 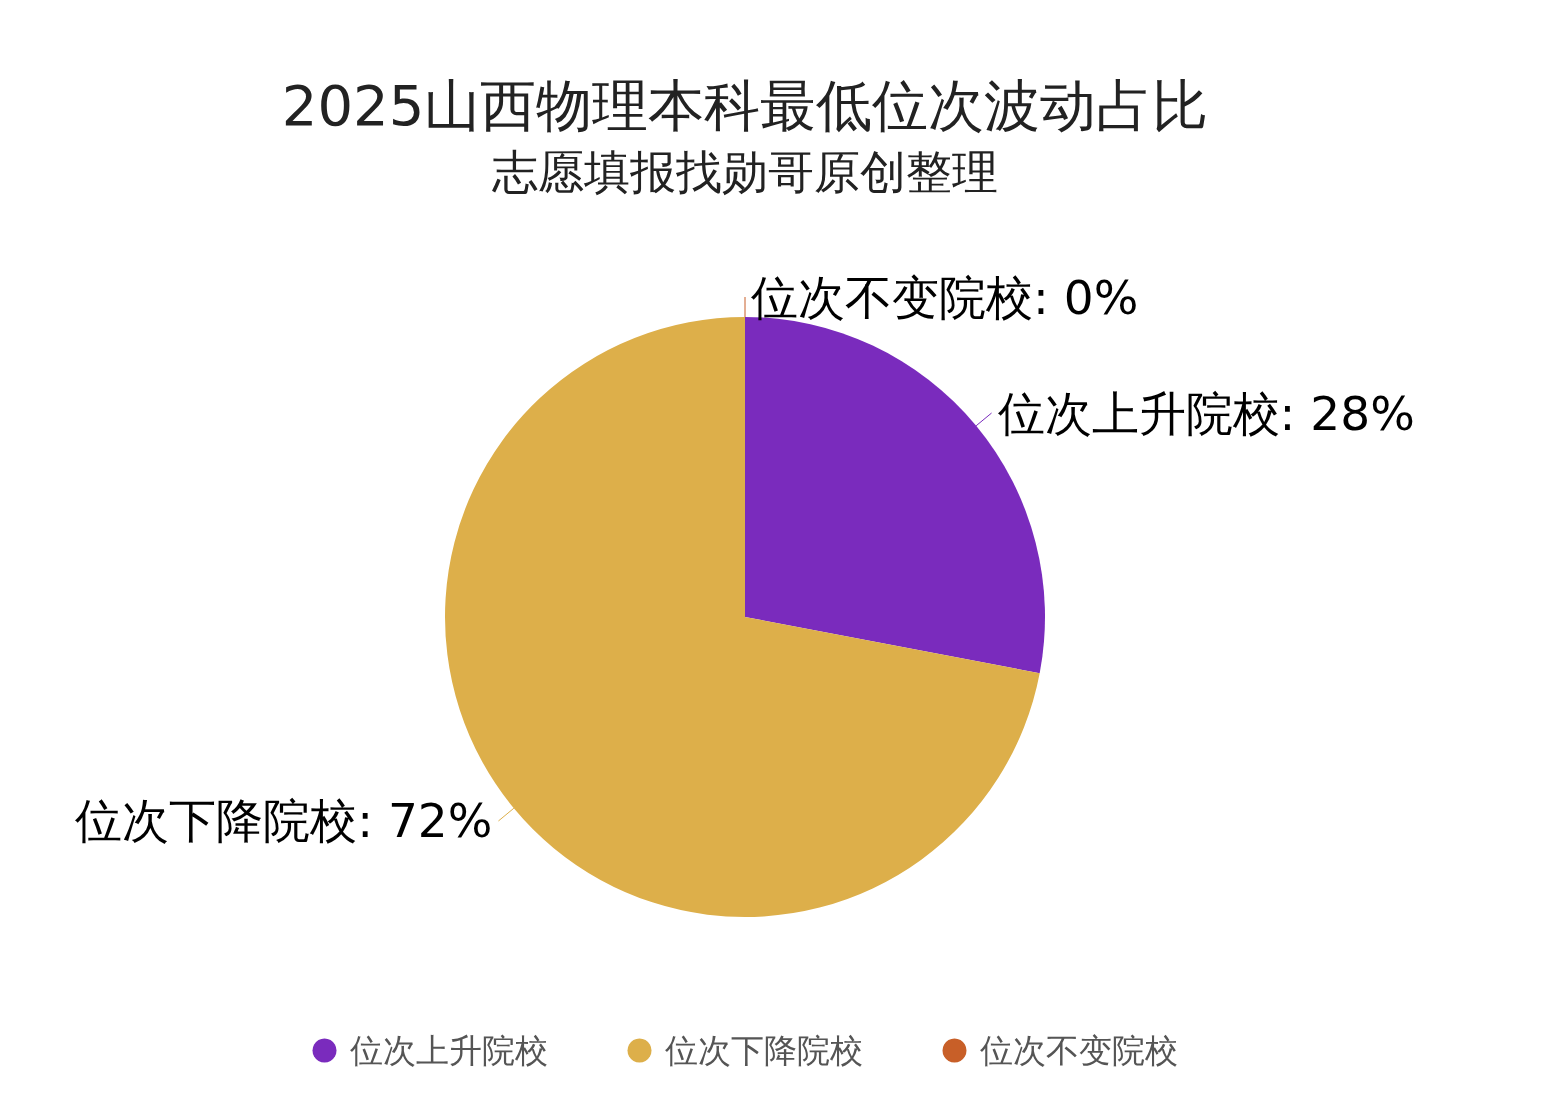 I want to click on text: 位次不变院校: 0%, so click(x=945, y=297).